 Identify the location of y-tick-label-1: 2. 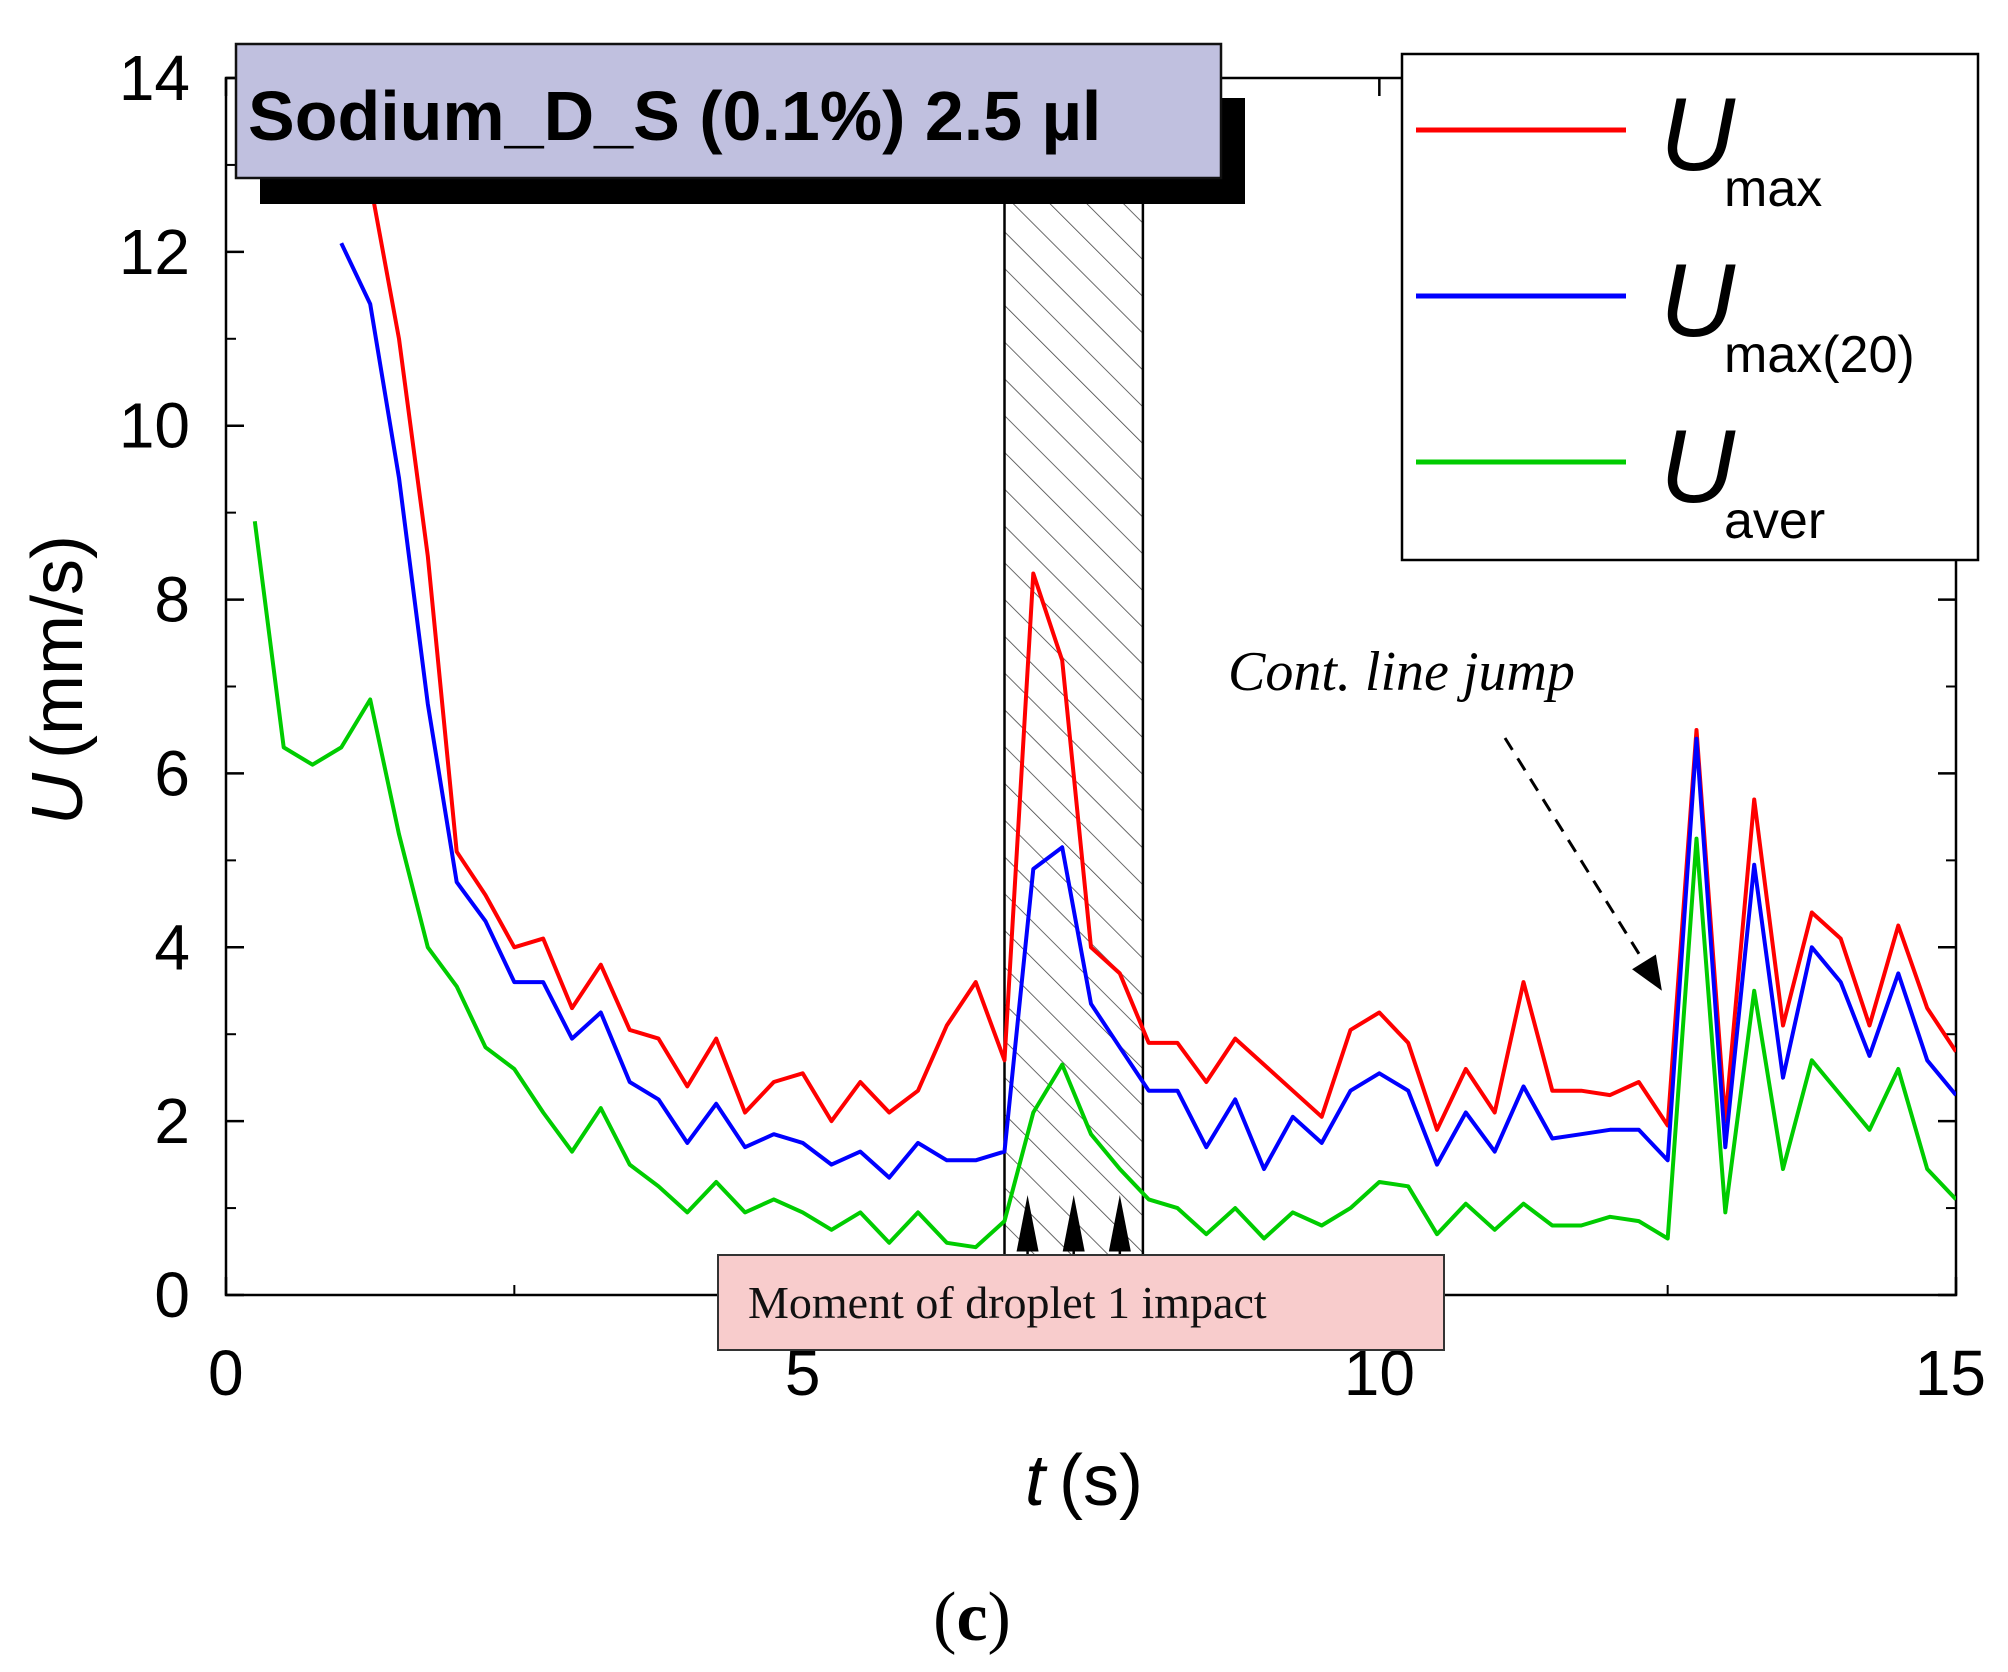
(172, 1121).